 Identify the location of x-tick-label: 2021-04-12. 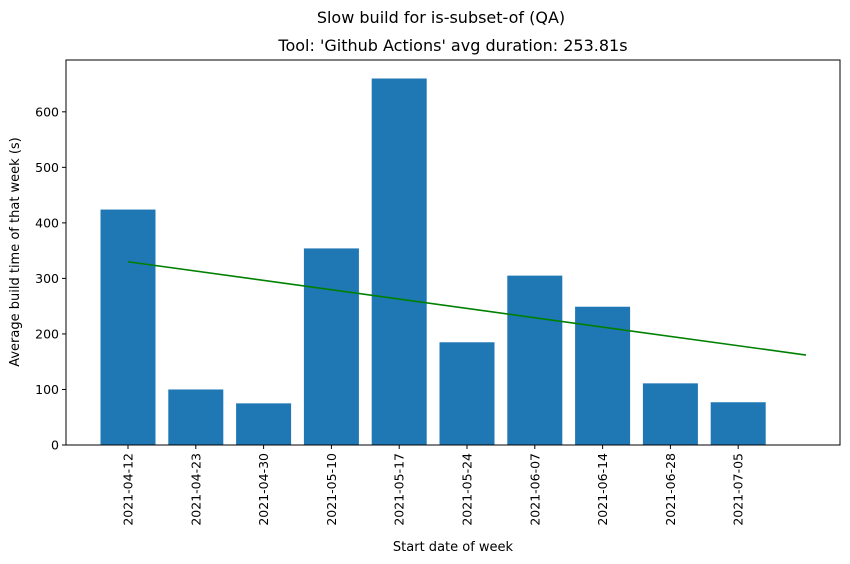
(128, 489).